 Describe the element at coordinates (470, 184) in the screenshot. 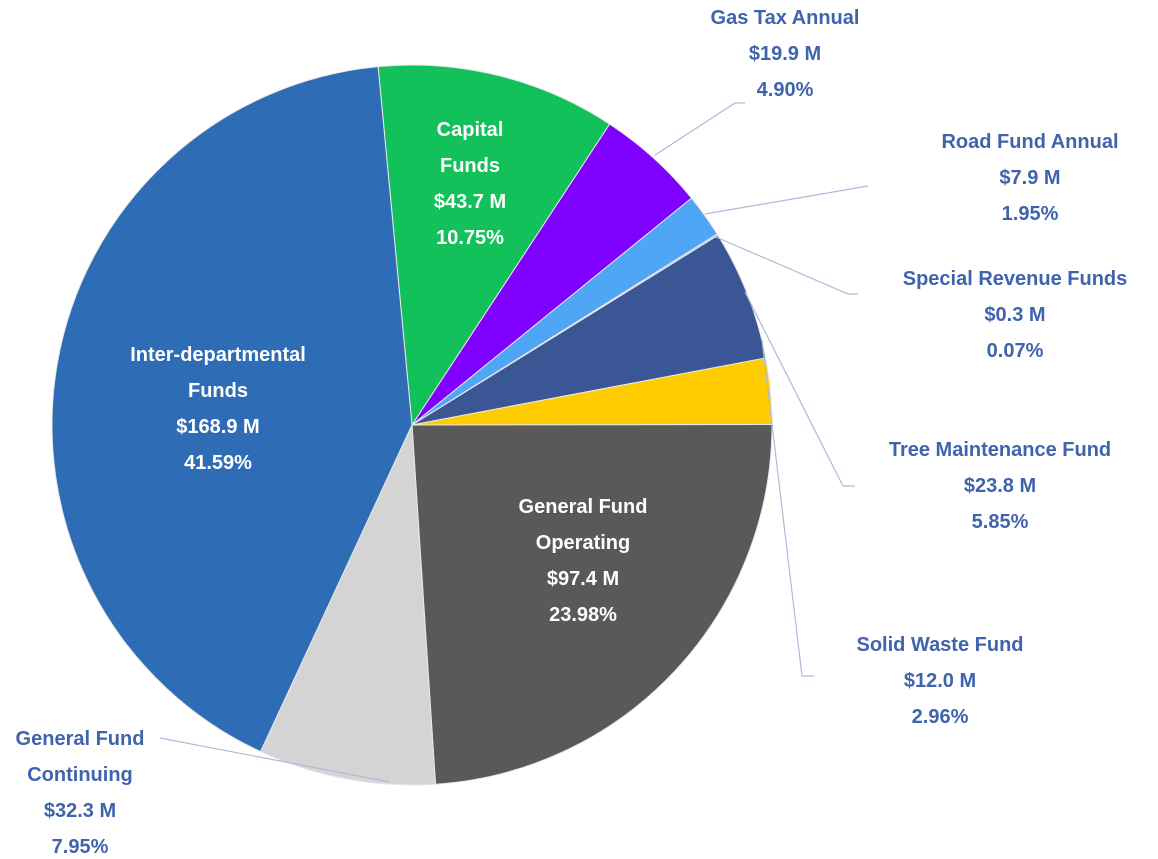

I see `data-label: Capital Funds $43.7 M 10.75%` at that location.